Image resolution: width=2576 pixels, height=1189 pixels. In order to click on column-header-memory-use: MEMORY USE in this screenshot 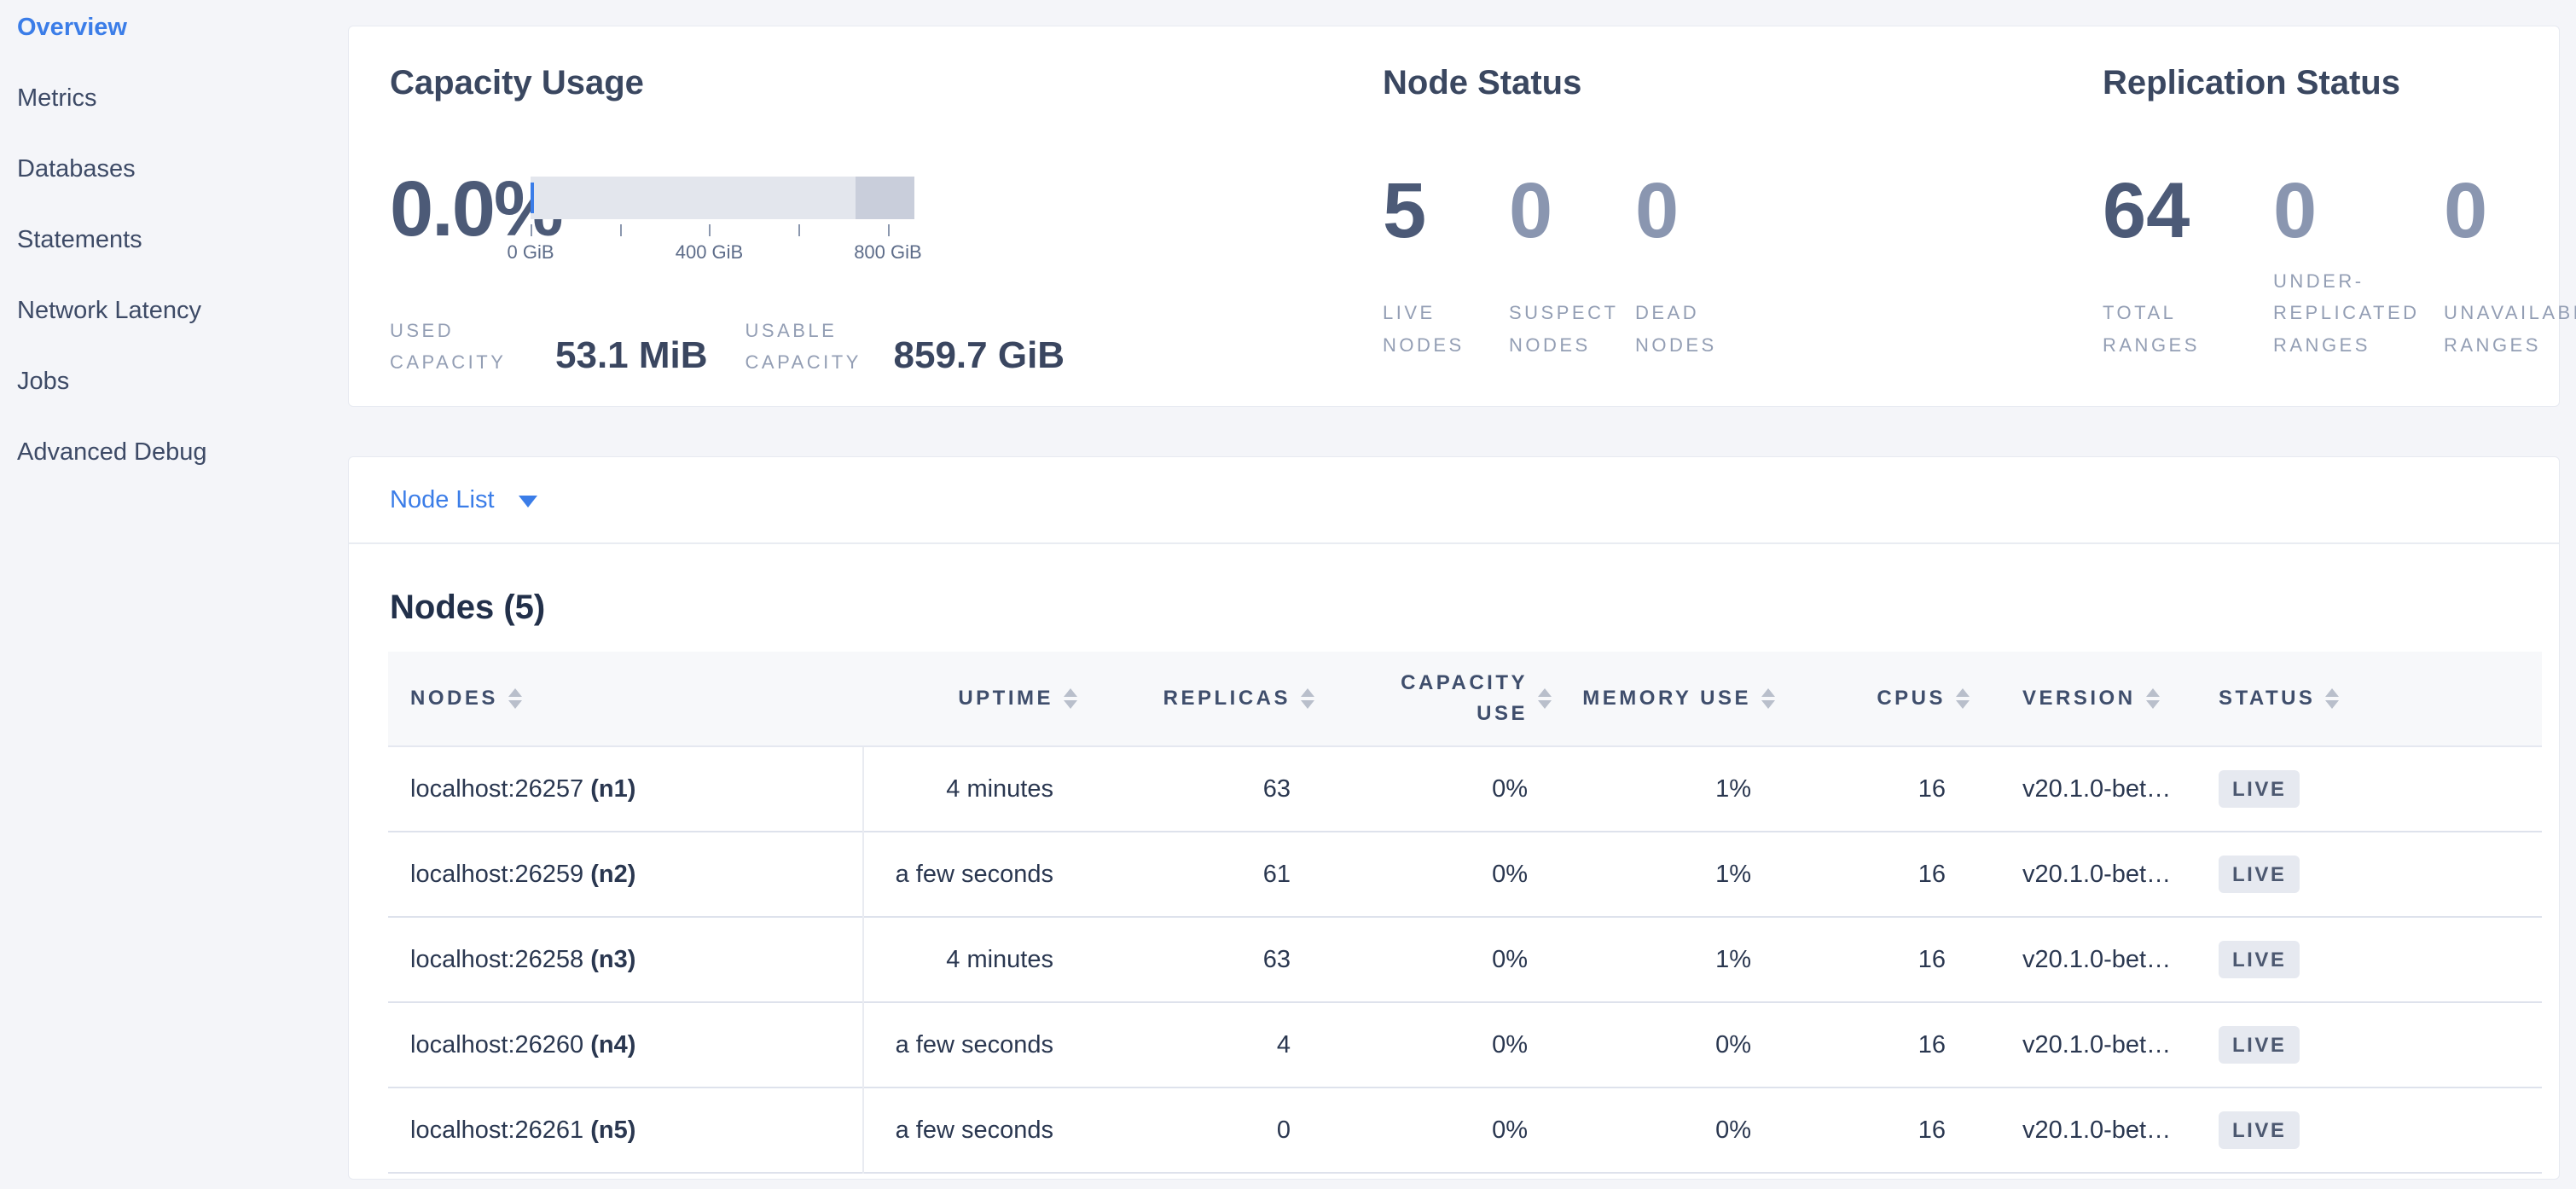, I will do `click(1673, 698)`.